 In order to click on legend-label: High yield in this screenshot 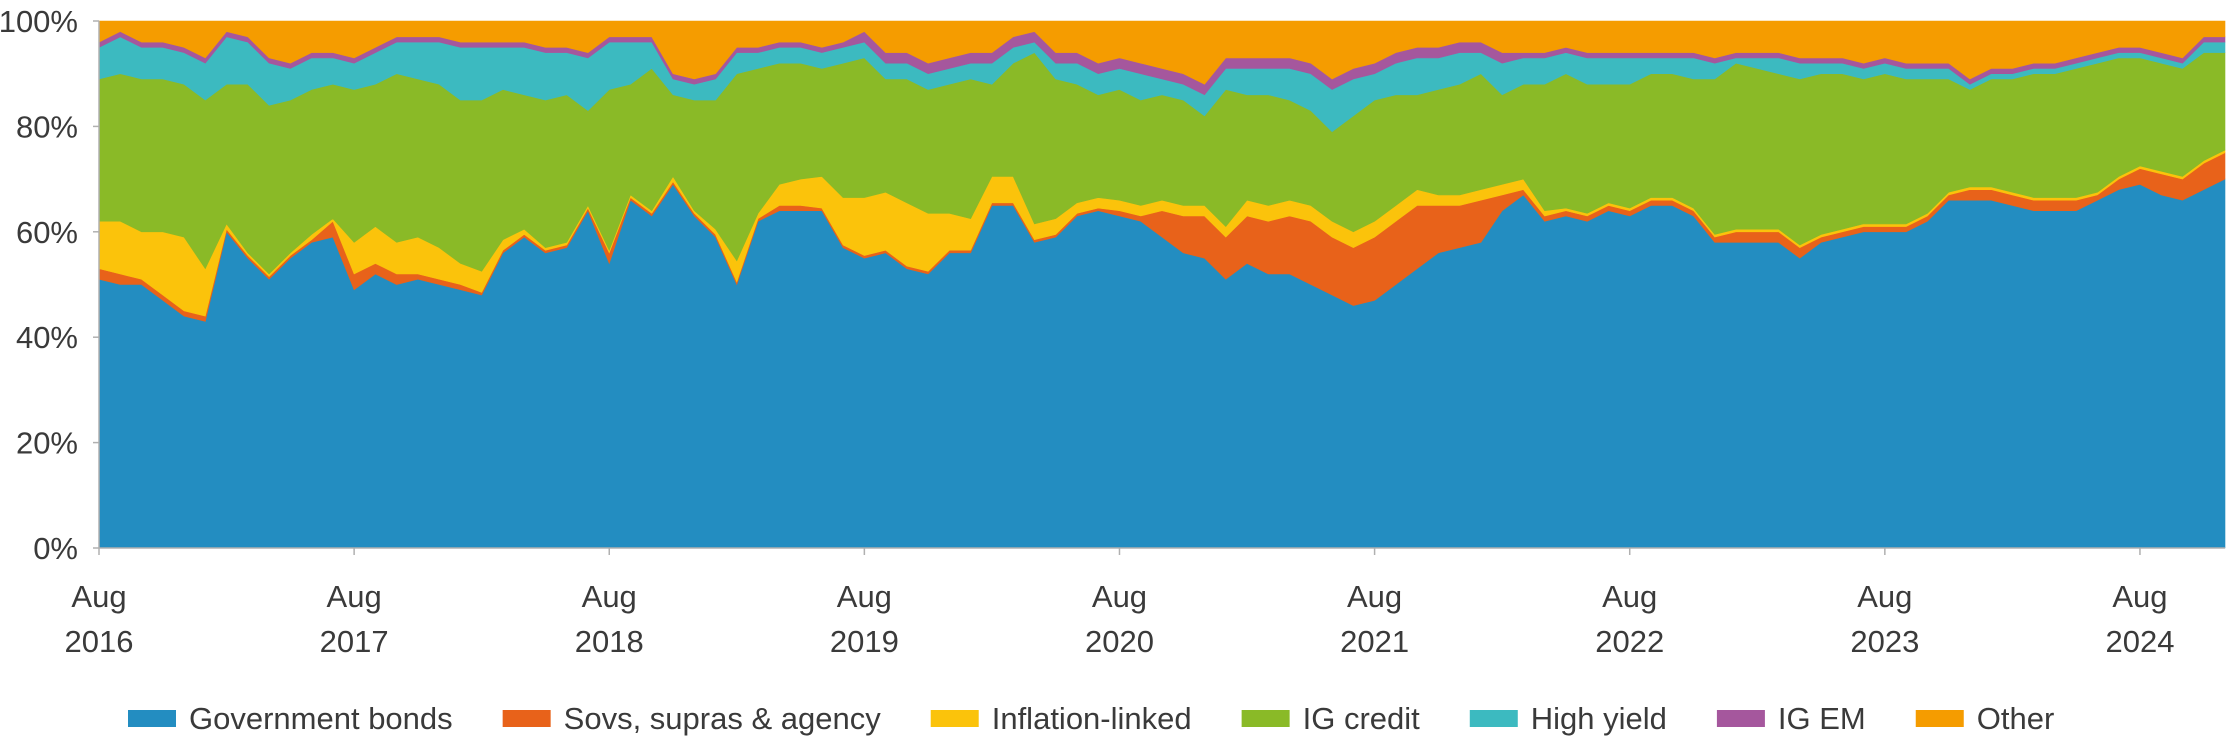, I will do `click(1599, 718)`.